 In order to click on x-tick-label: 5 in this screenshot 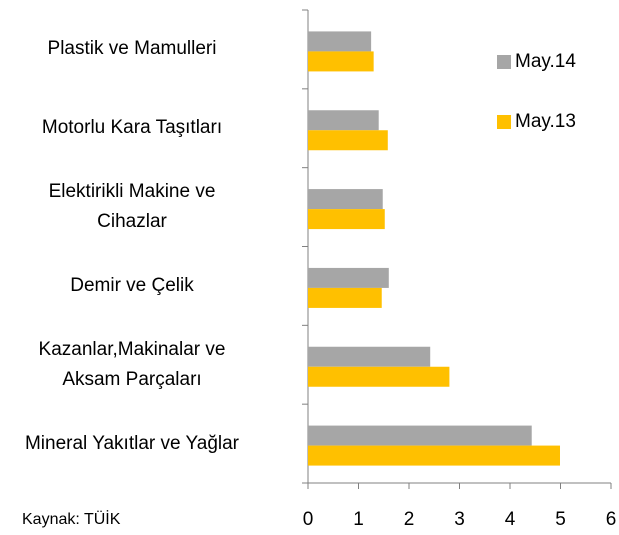, I will do `click(560, 519)`.